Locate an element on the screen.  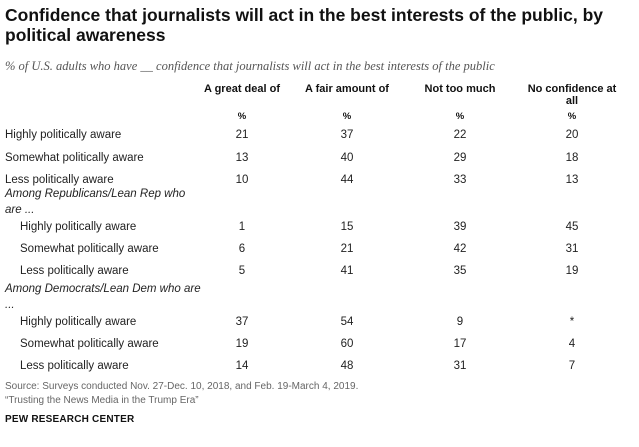
table-cell: 1 is located at coordinates (242, 227).